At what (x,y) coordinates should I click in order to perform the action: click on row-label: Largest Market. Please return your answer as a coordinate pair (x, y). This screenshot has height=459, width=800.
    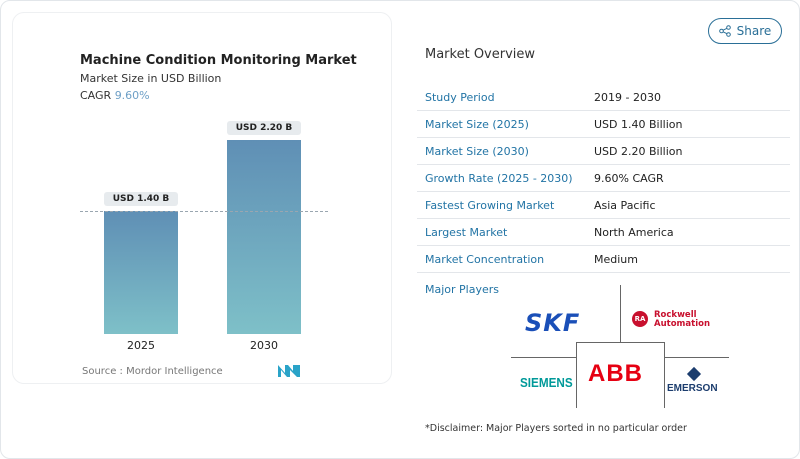
    Looking at the image, I should click on (466, 232).